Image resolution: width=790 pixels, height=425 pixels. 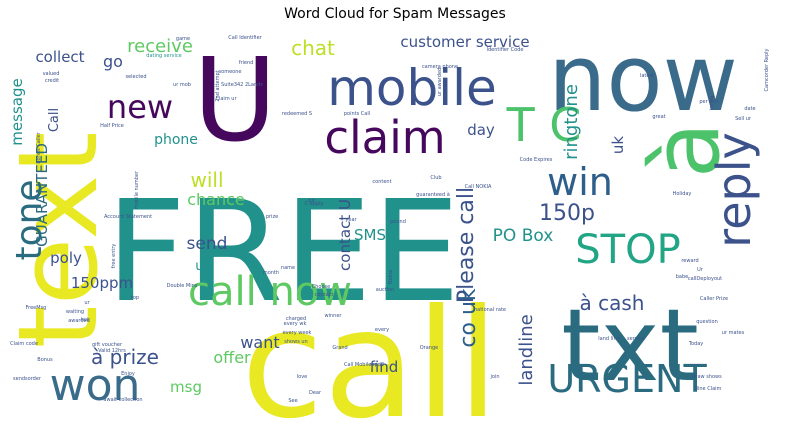 What do you see at coordinates (682, 277) in the screenshot?
I see `word-babe: babe` at bounding box center [682, 277].